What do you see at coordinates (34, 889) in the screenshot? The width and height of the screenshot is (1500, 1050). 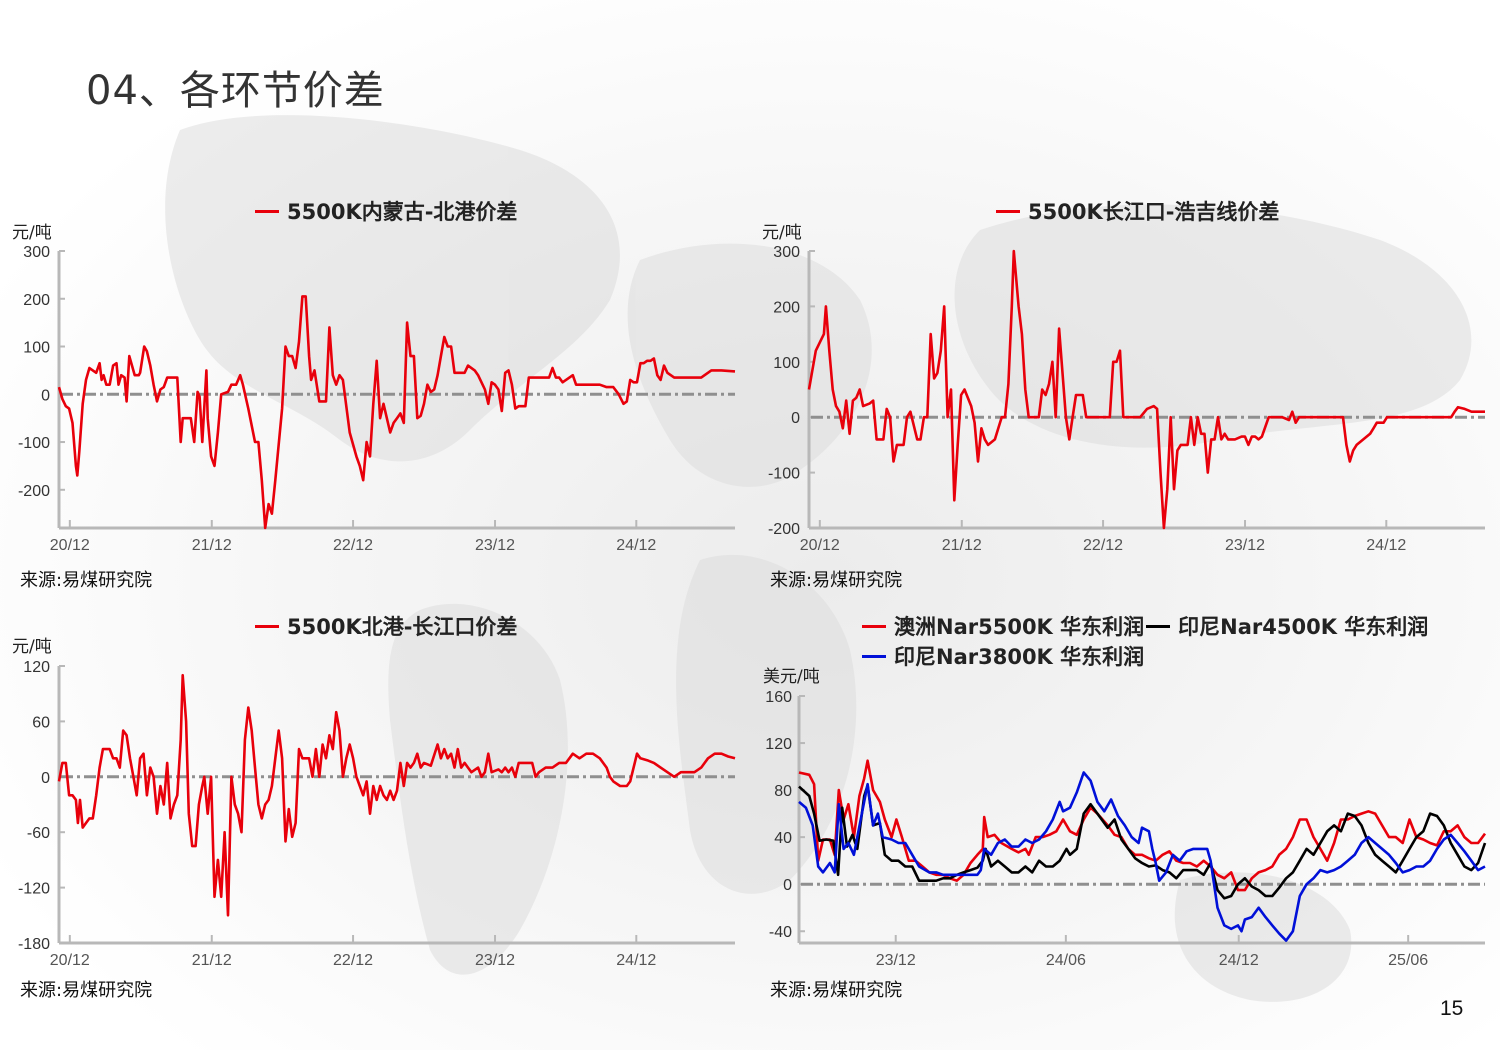 I see `y-tick-label: -120` at bounding box center [34, 889].